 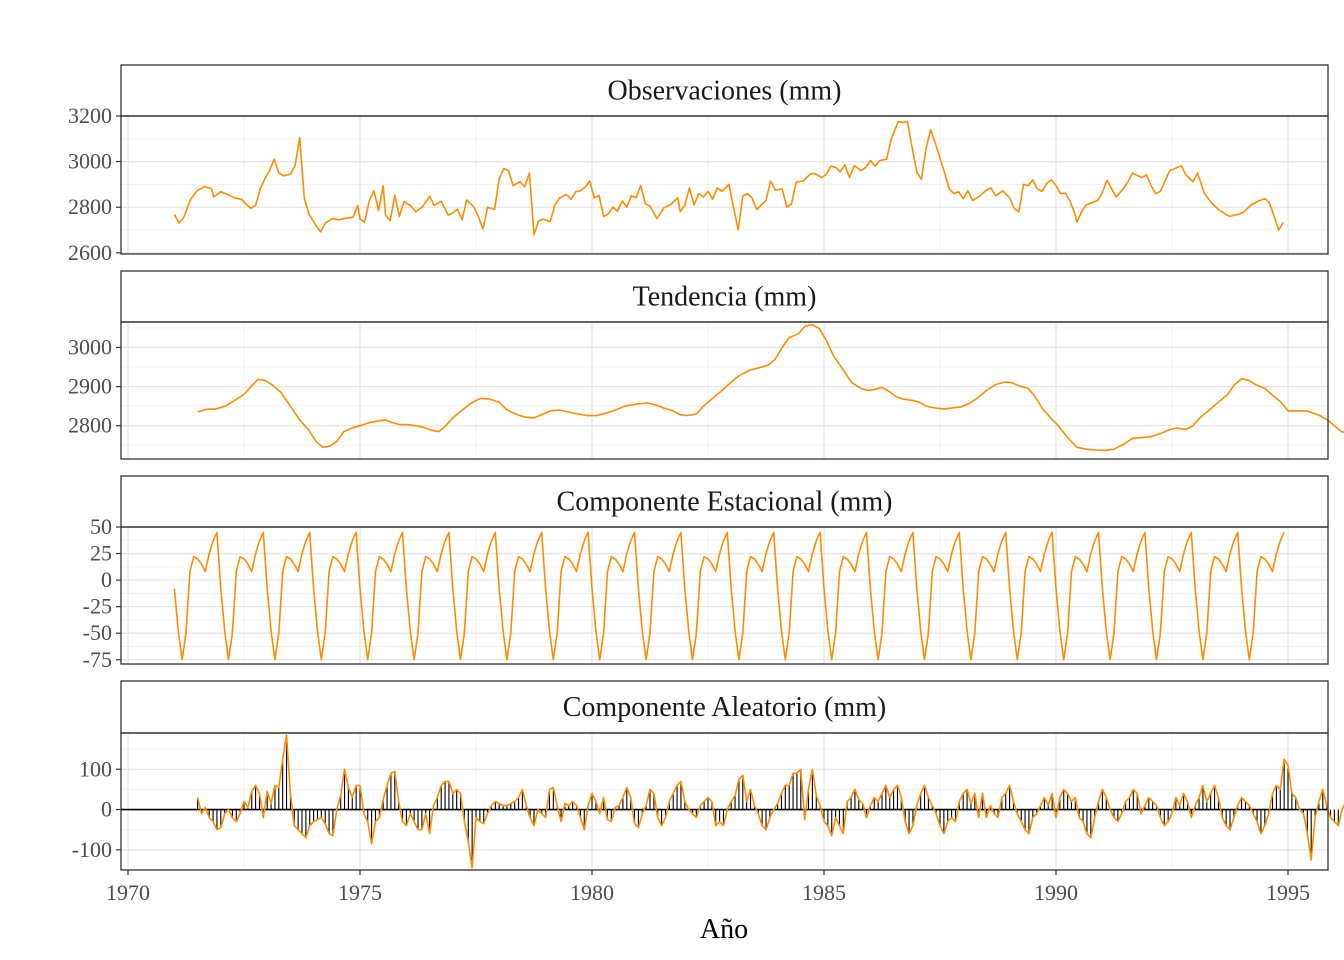 I want to click on facet-title: Observaciones (mm), so click(x=724, y=91).